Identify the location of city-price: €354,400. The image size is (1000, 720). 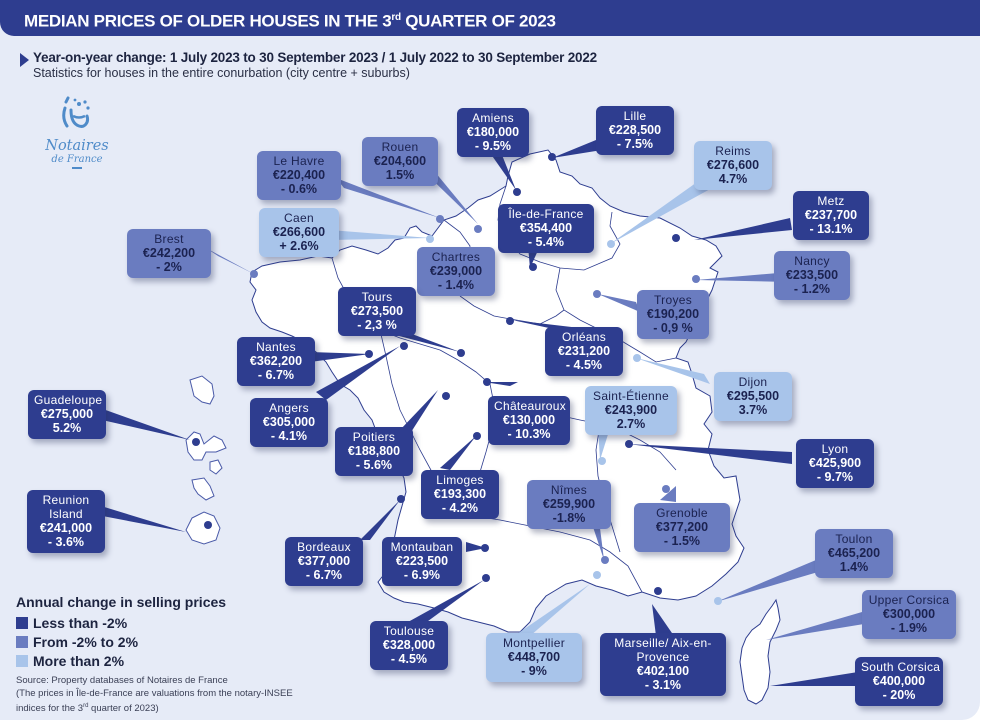
(546, 228).